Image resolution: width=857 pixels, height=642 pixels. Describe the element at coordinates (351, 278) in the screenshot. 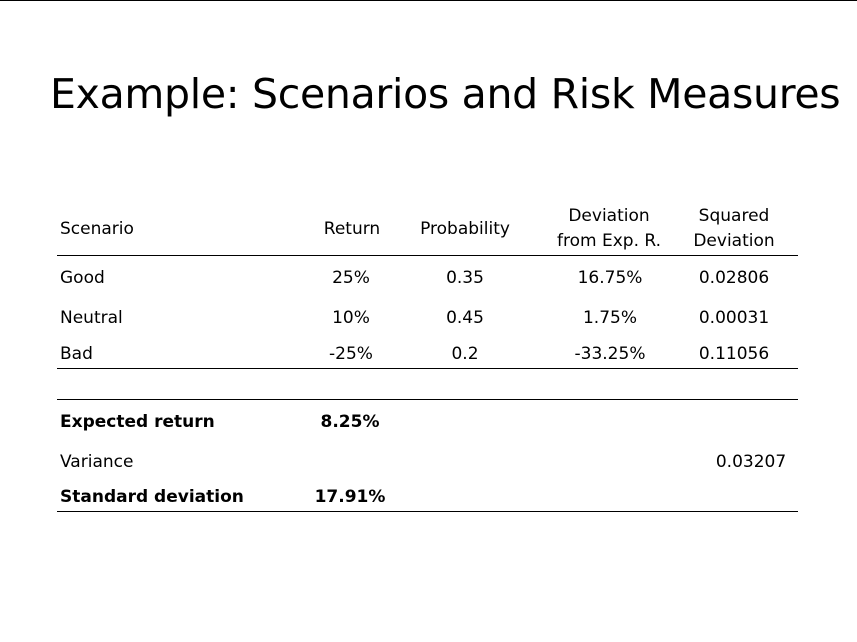

I see `row-good-return: 25%` at that location.